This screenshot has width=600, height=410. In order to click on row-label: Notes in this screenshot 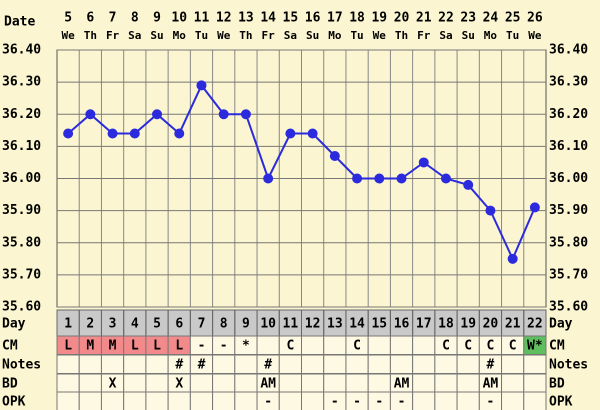, I will do `click(568, 365)`.